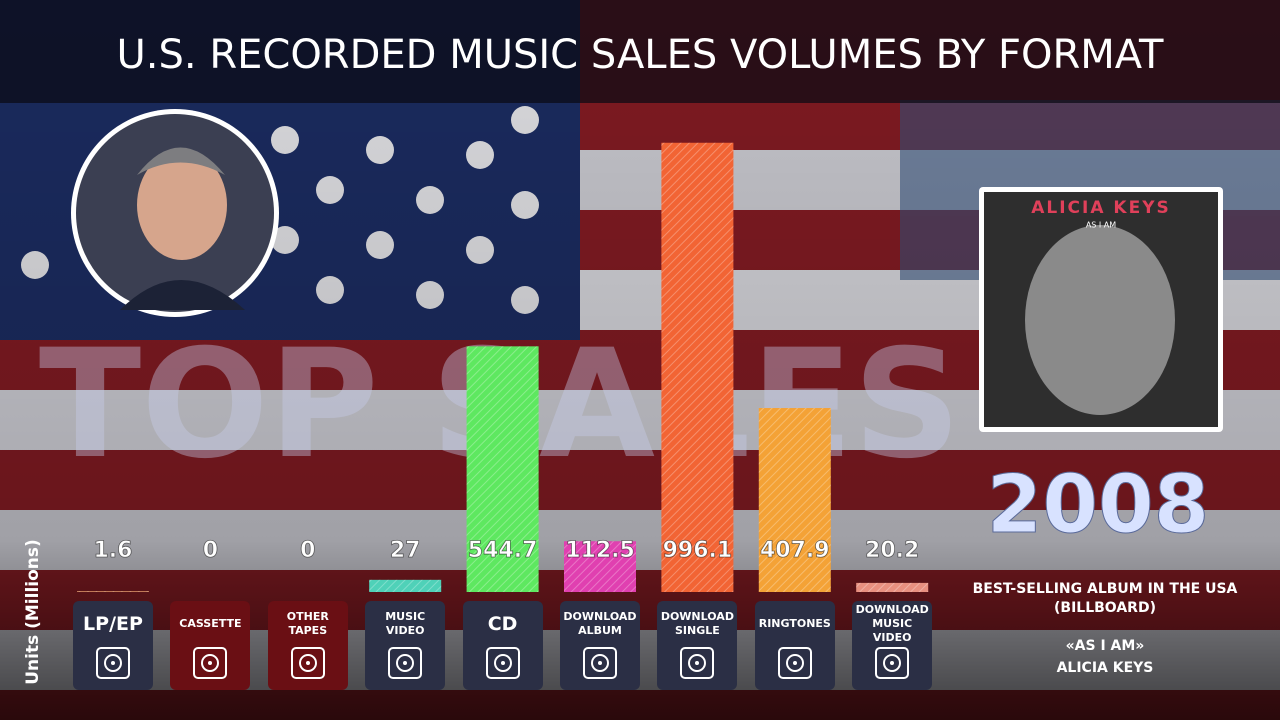  What do you see at coordinates (307, 645) in the screenshot?
I see `category-box: OTHER TAPES` at bounding box center [307, 645].